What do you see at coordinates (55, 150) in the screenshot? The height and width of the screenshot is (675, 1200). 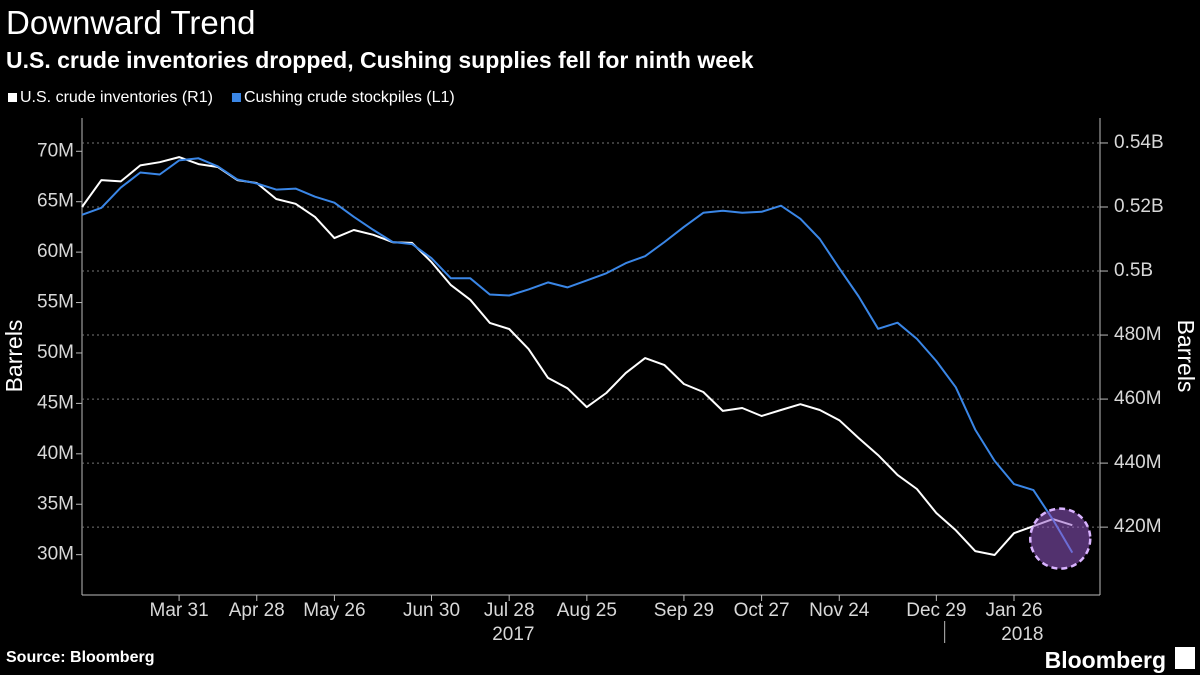 I see `y-tick-label: 70M` at bounding box center [55, 150].